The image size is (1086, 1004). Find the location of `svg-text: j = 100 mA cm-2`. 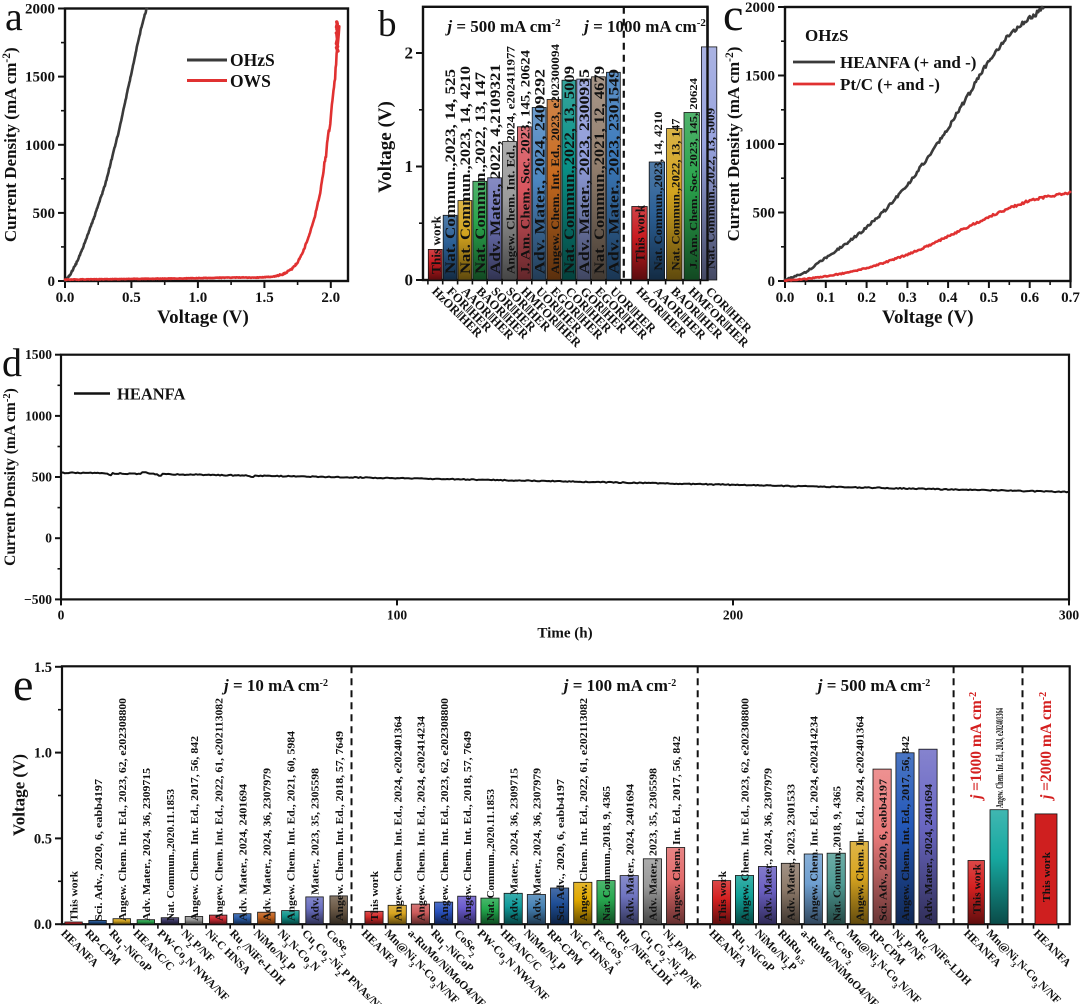

svg-text: j = 100 mA cm-2 is located at coordinates (618, 685).